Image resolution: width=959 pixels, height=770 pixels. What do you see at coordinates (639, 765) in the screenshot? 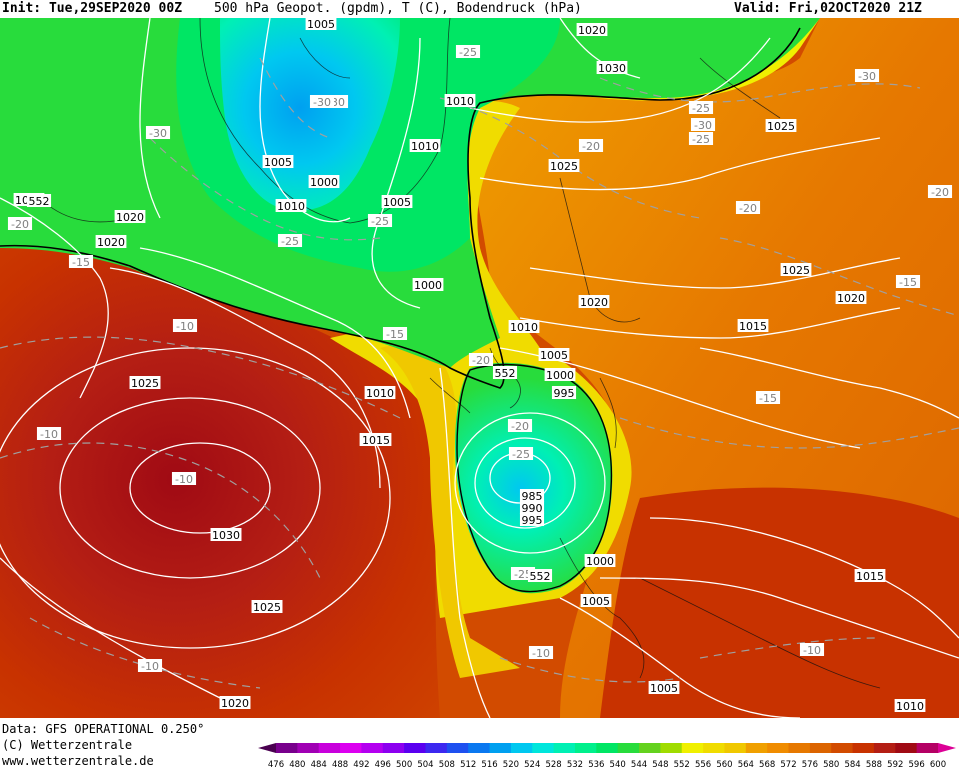
I see `colorbar-tick-label: 544` at bounding box center [639, 765].